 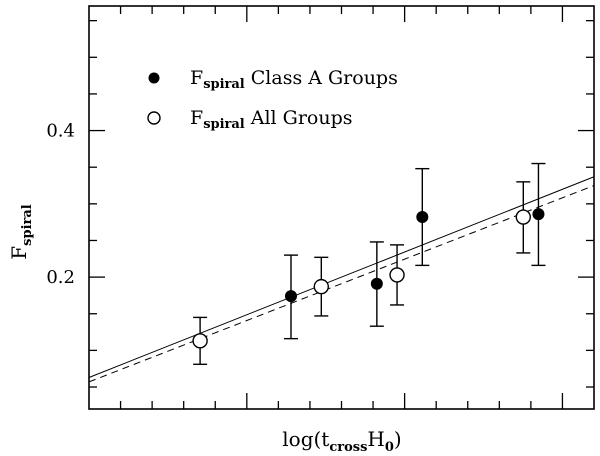 I want to click on y-tick-label: 0.2, so click(x=60, y=277).